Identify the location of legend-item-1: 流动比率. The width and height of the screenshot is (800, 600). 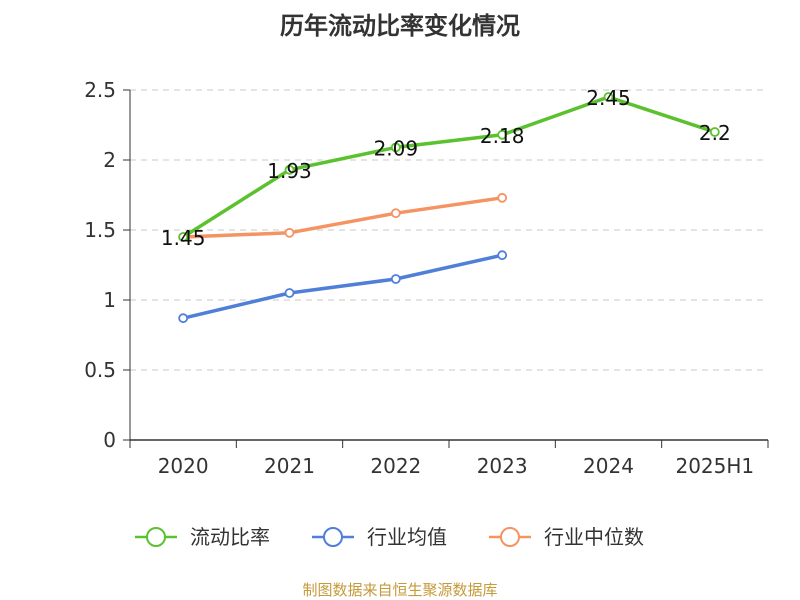
(202, 537).